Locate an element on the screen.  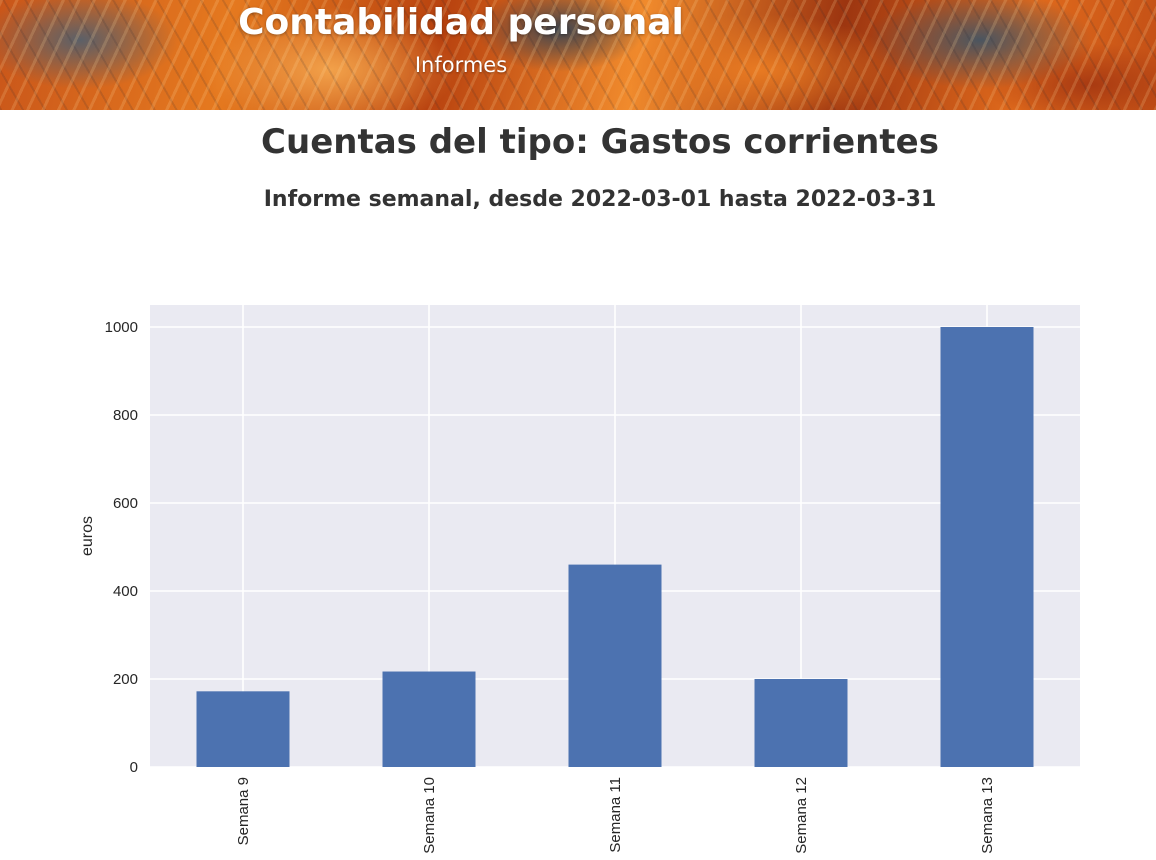
app-subtitle: Informes is located at coordinates (461, 65).